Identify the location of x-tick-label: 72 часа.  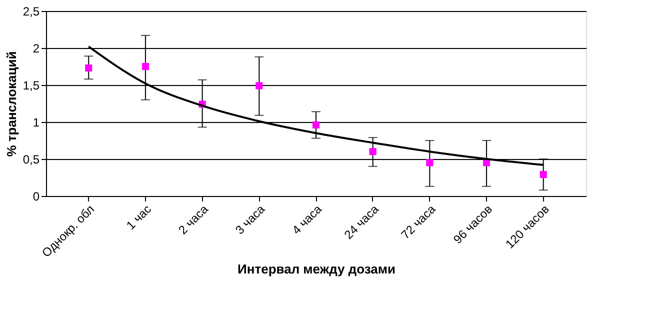
(418, 222).